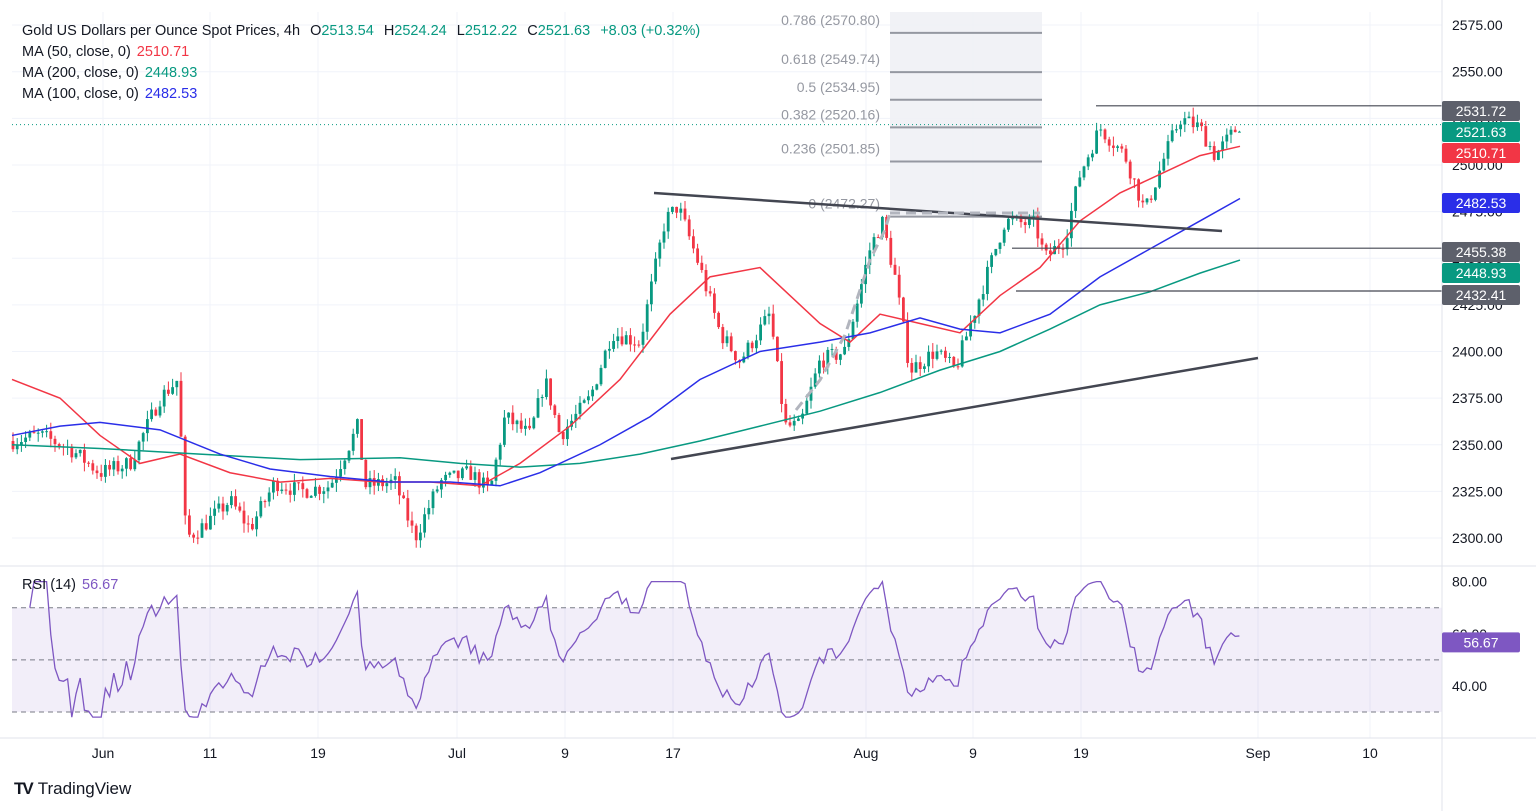 This screenshot has height=811, width=1536. Describe the element at coordinates (1481, 153) in the screenshot. I see `price-label-box` at that location.